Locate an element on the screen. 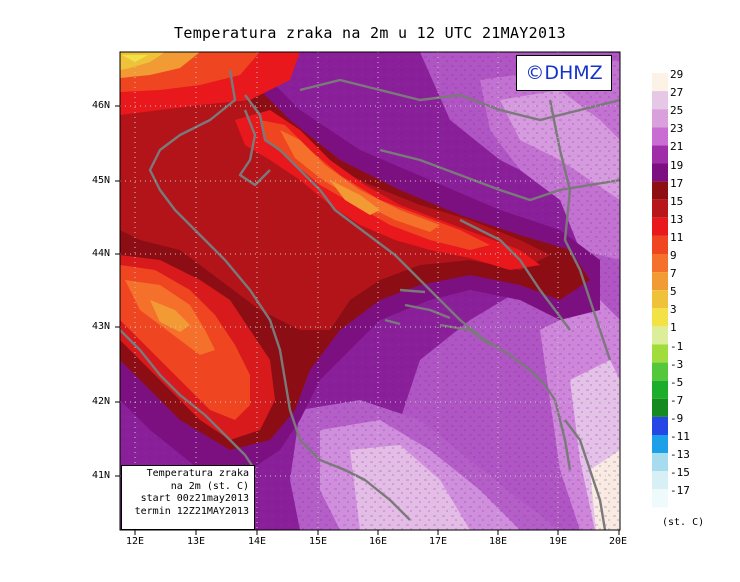 Image resolution: width=740 pixels, height=582 pixels. colorbar-label: 15 is located at coordinates (677, 201).